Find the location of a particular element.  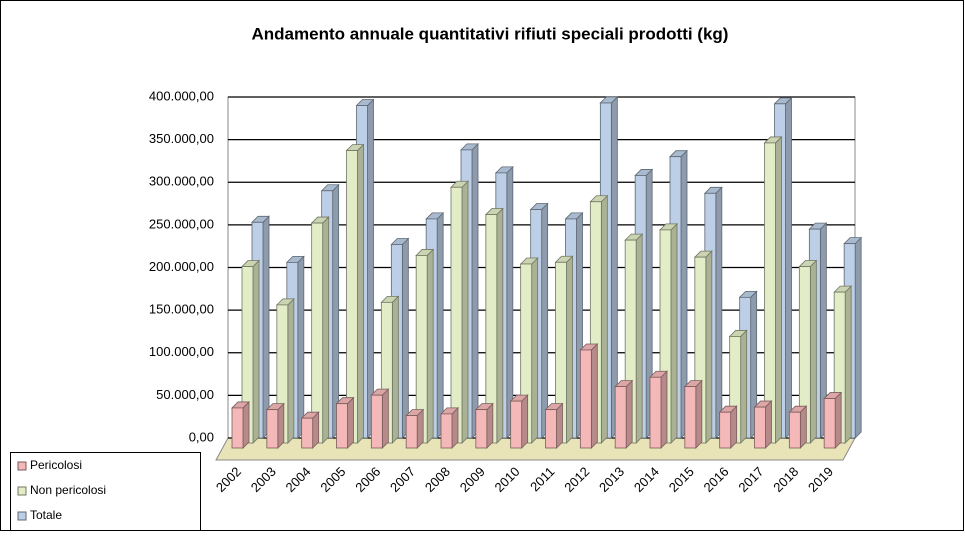

legend-box is located at coordinates (105, 491).